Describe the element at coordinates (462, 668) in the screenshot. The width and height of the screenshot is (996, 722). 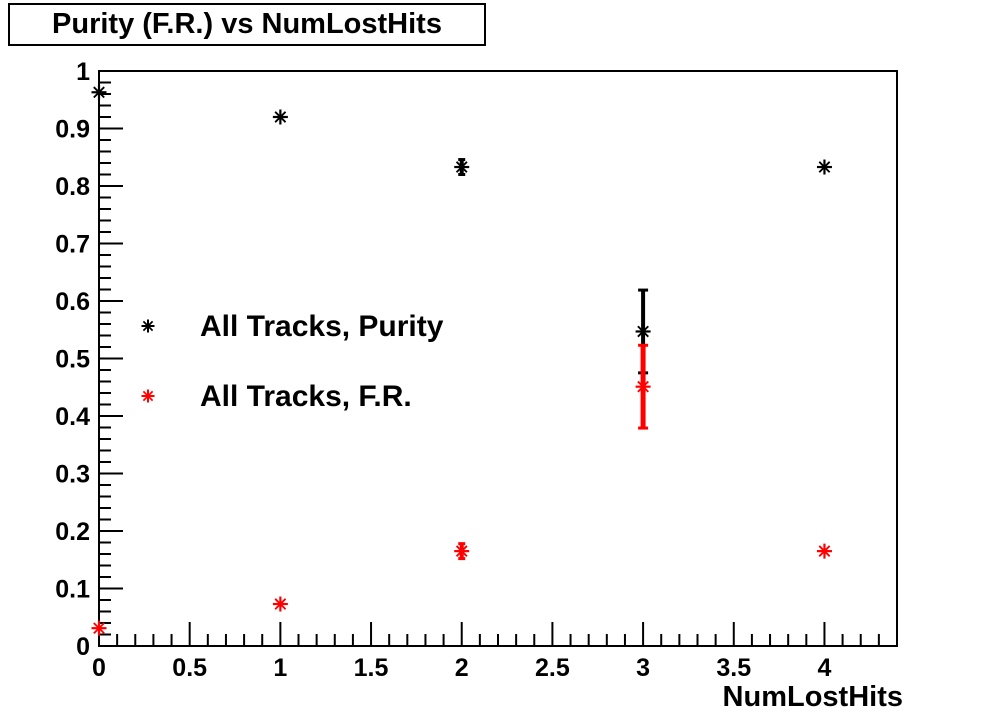
I see `x-tick-label: 2` at that location.